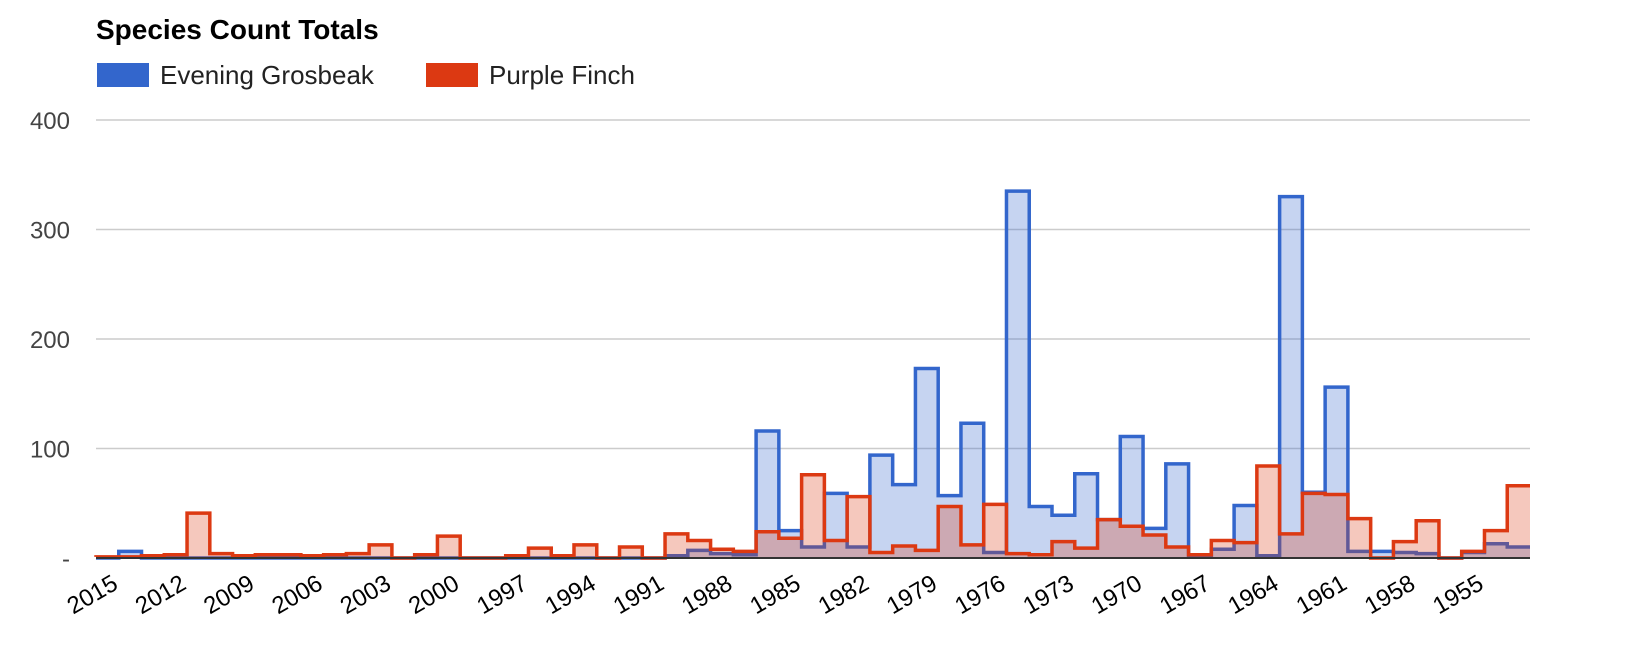 This screenshot has width=1630, height=672. I want to click on x-tick-label: 1979, so click(912, 595).